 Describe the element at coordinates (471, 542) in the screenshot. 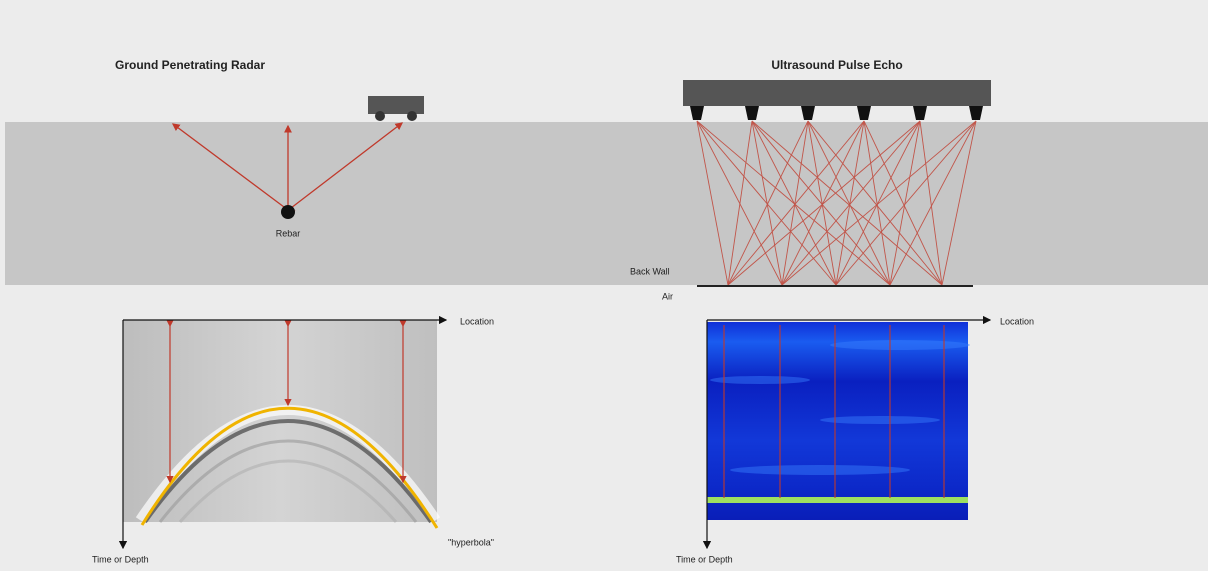

I see `curve-label: "hyperbola"` at that location.